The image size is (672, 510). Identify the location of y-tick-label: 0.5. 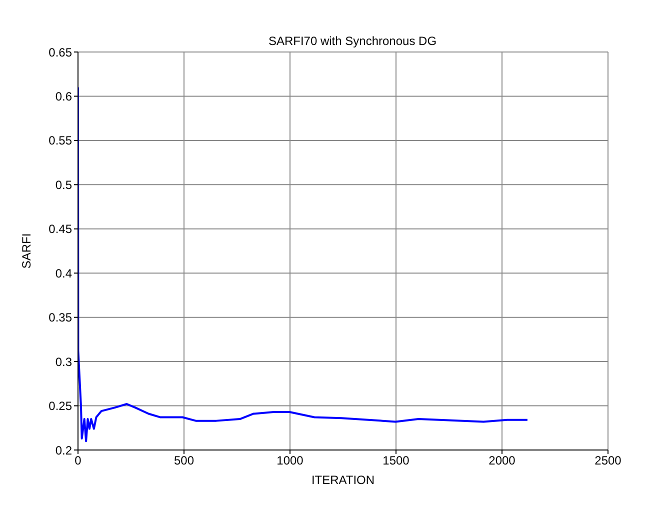
(63, 185).